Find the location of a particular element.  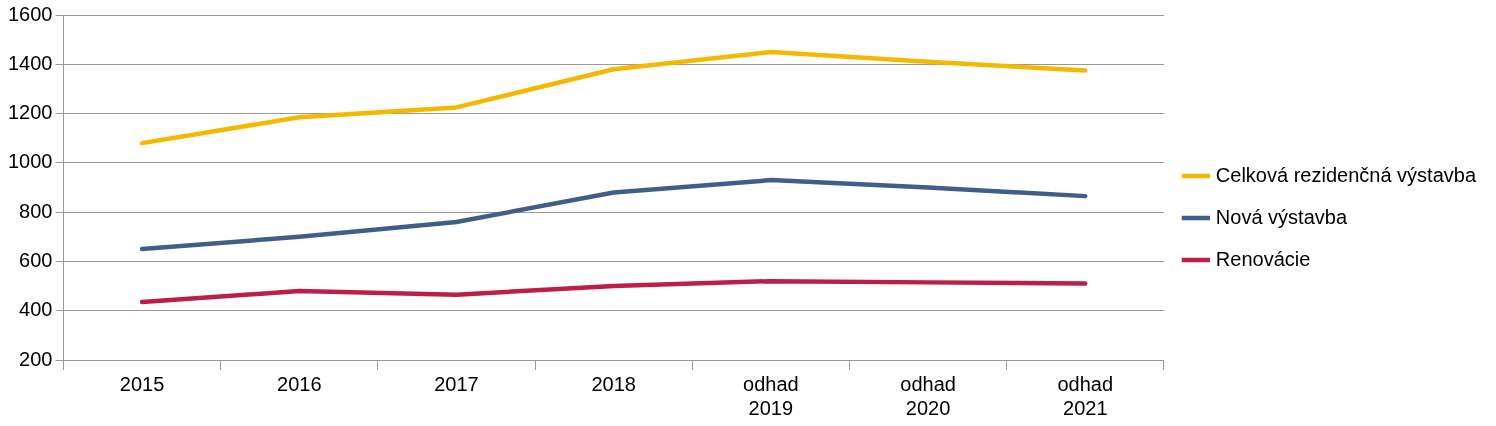

y-tick-label: 400 is located at coordinates (36, 309).